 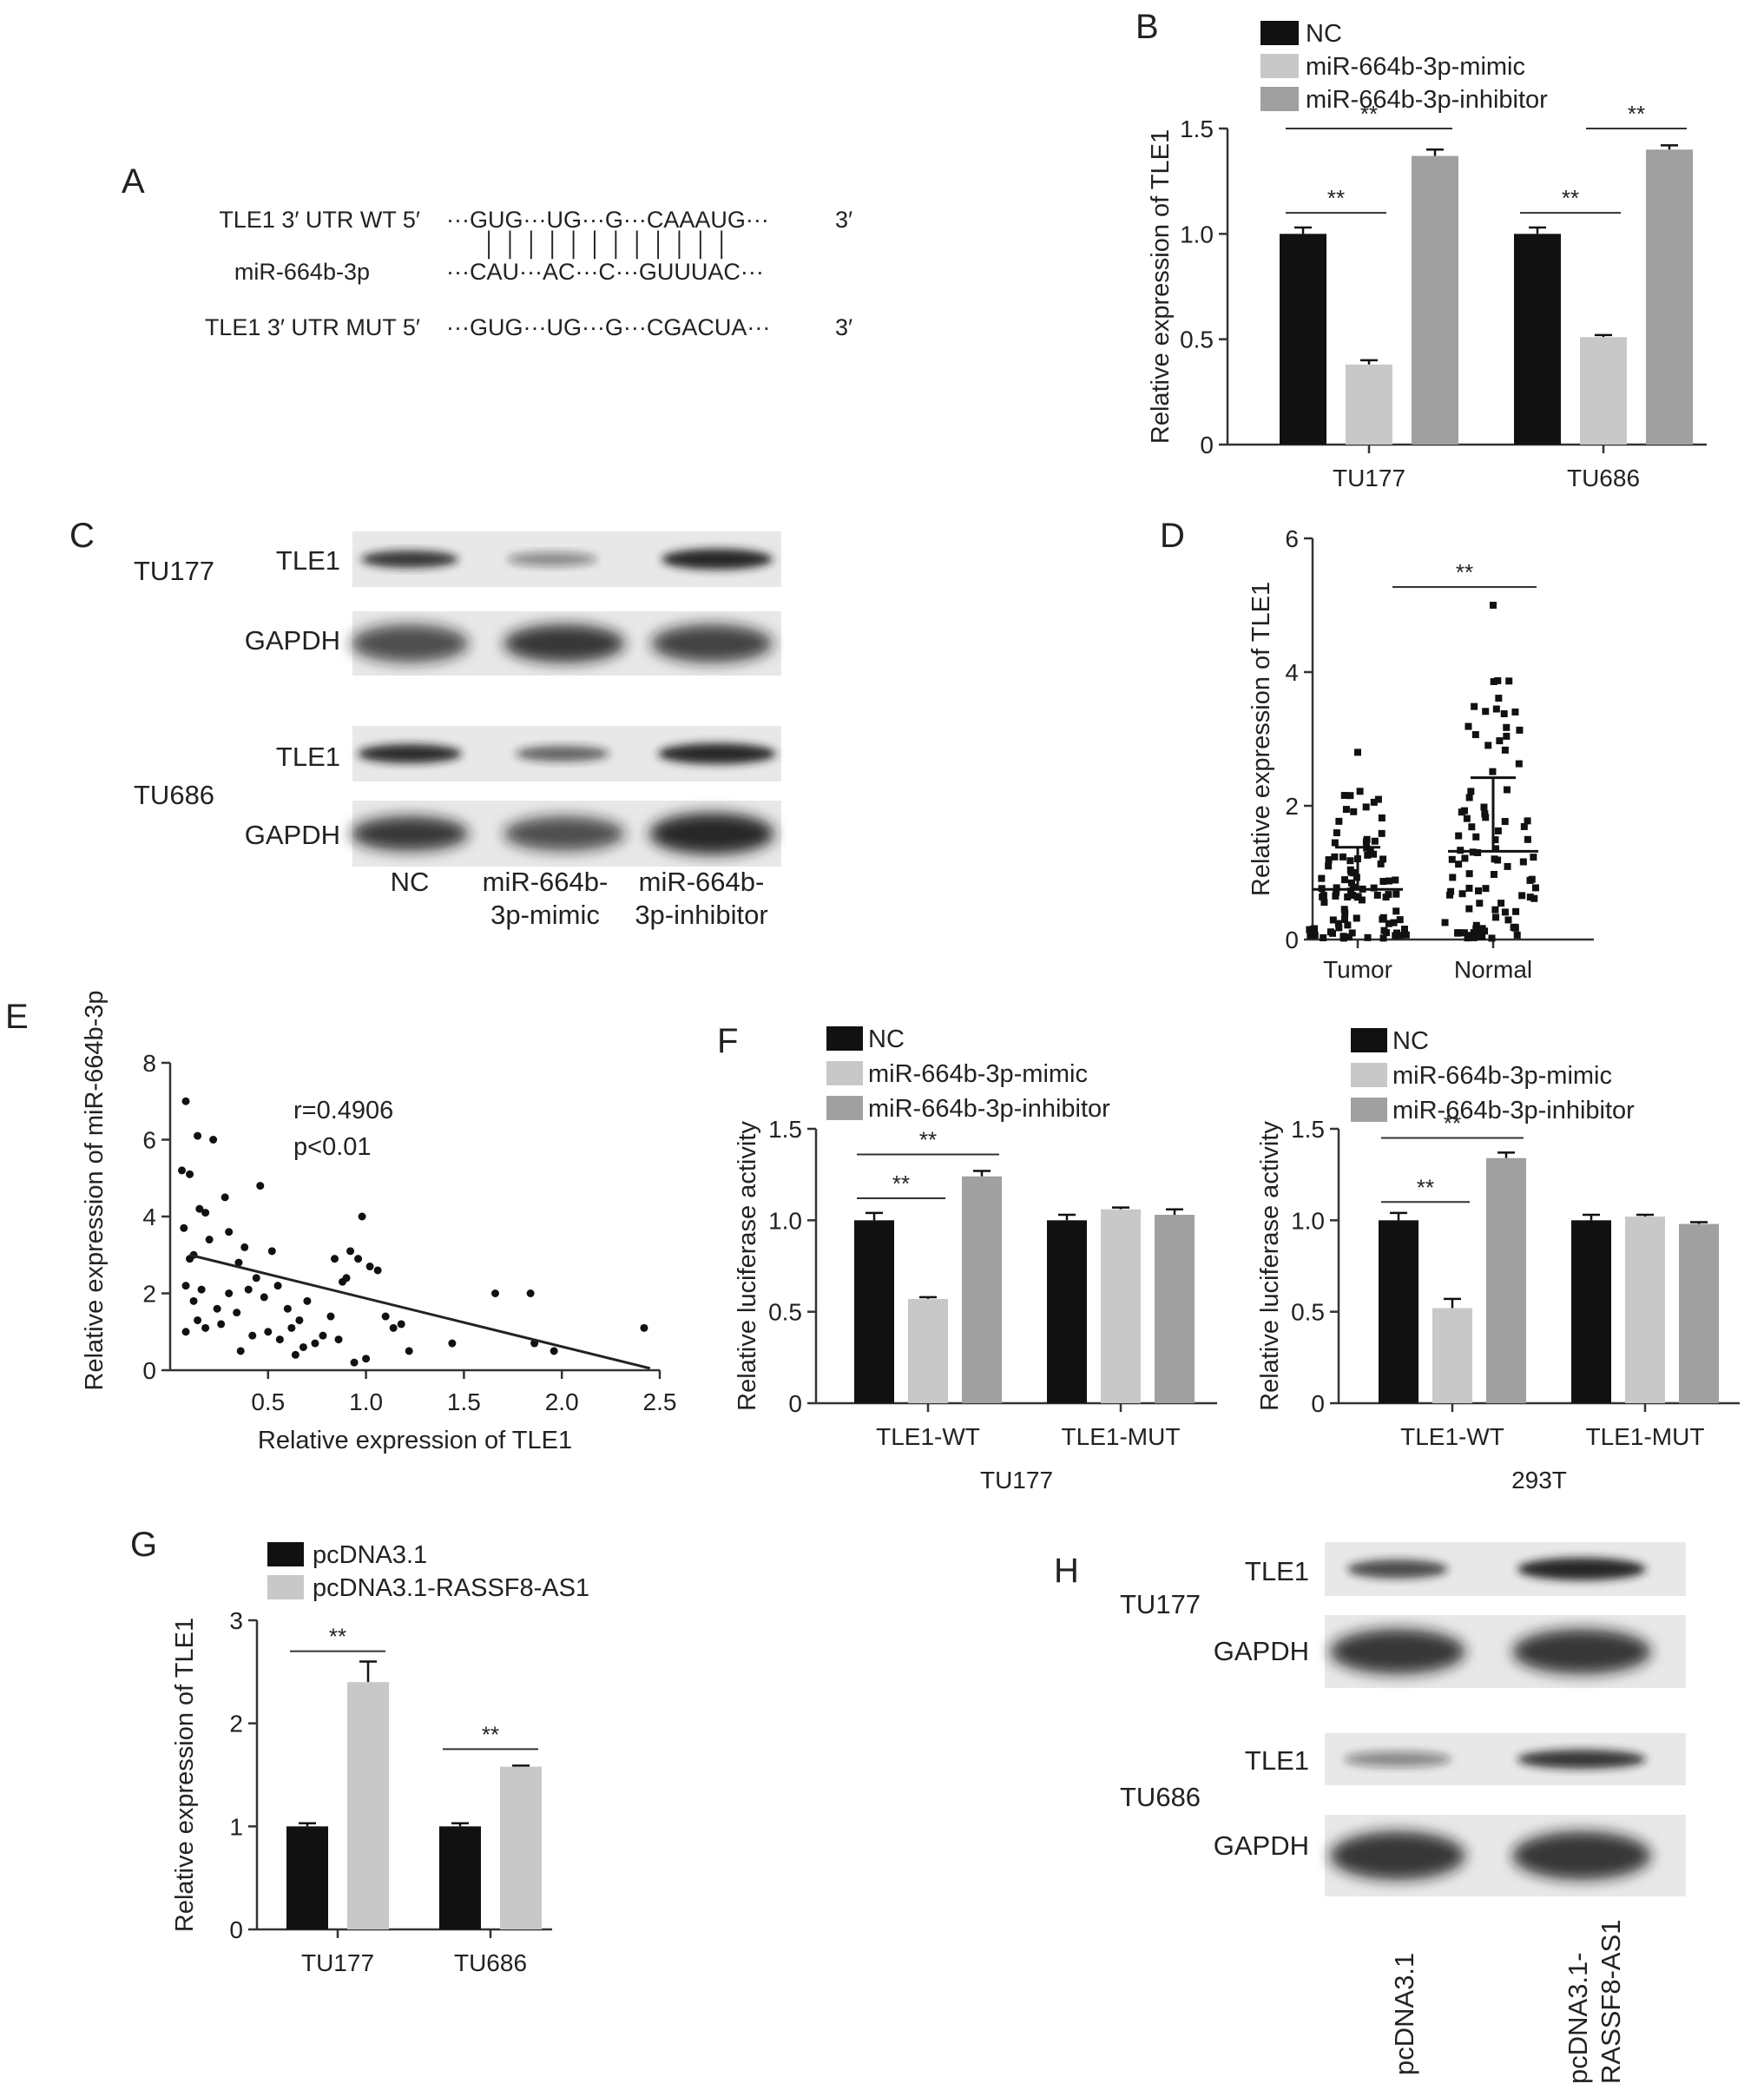 I want to click on blot-h-cell-line-2: TU686, so click(x=1160, y=1797).